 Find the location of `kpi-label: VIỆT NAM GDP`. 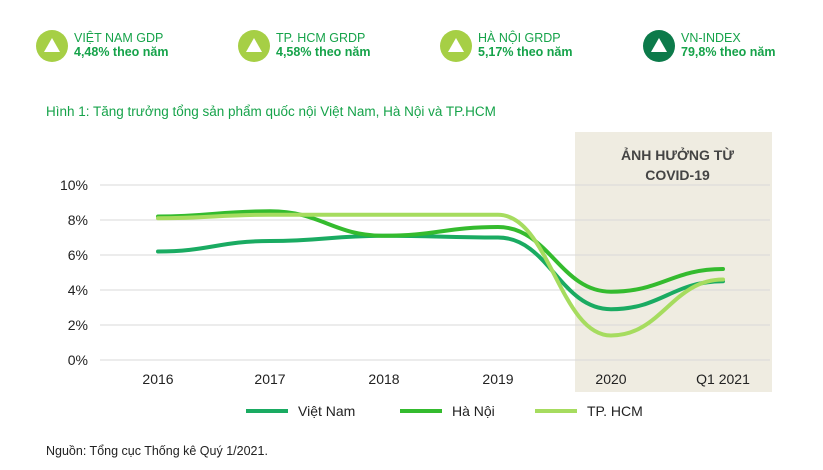

kpi-label: VIỆT NAM GDP is located at coordinates (119, 38).